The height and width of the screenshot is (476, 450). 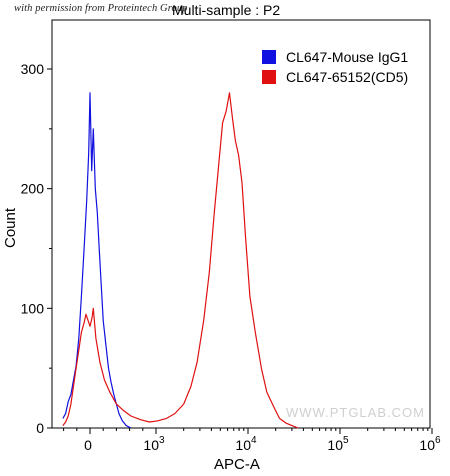 What do you see at coordinates (347, 57) in the screenshot?
I see `legend-label-isotype: CL647-Mouse IgG1` at bounding box center [347, 57].